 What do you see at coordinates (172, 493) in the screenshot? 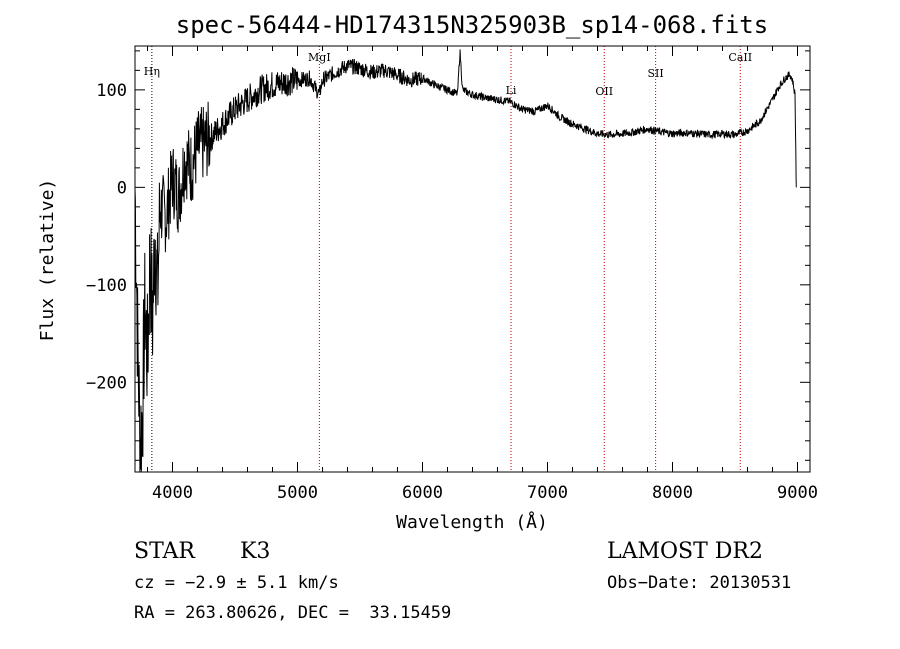
I see `x-tick-label: 4000` at bounding box center [172, 493].